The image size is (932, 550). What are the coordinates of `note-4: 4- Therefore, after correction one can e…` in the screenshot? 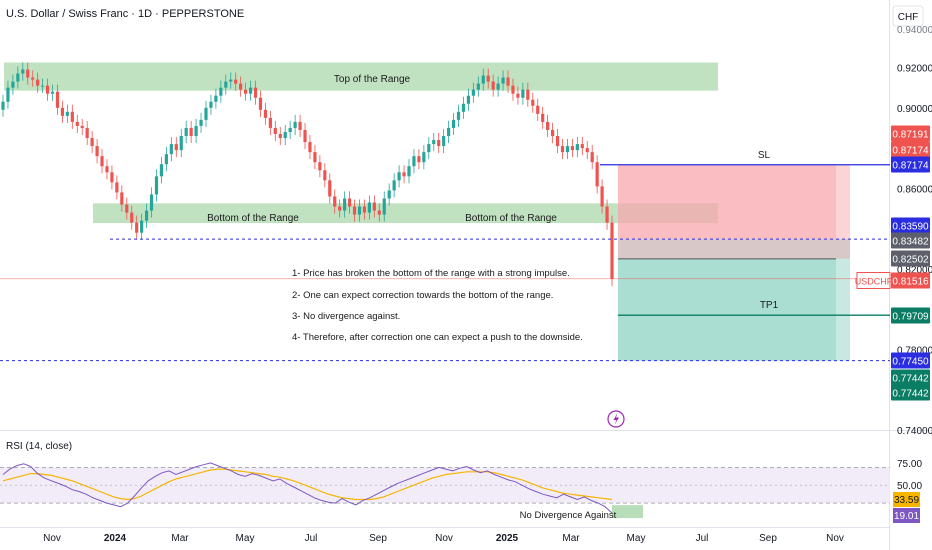 It's located at (437, 337).